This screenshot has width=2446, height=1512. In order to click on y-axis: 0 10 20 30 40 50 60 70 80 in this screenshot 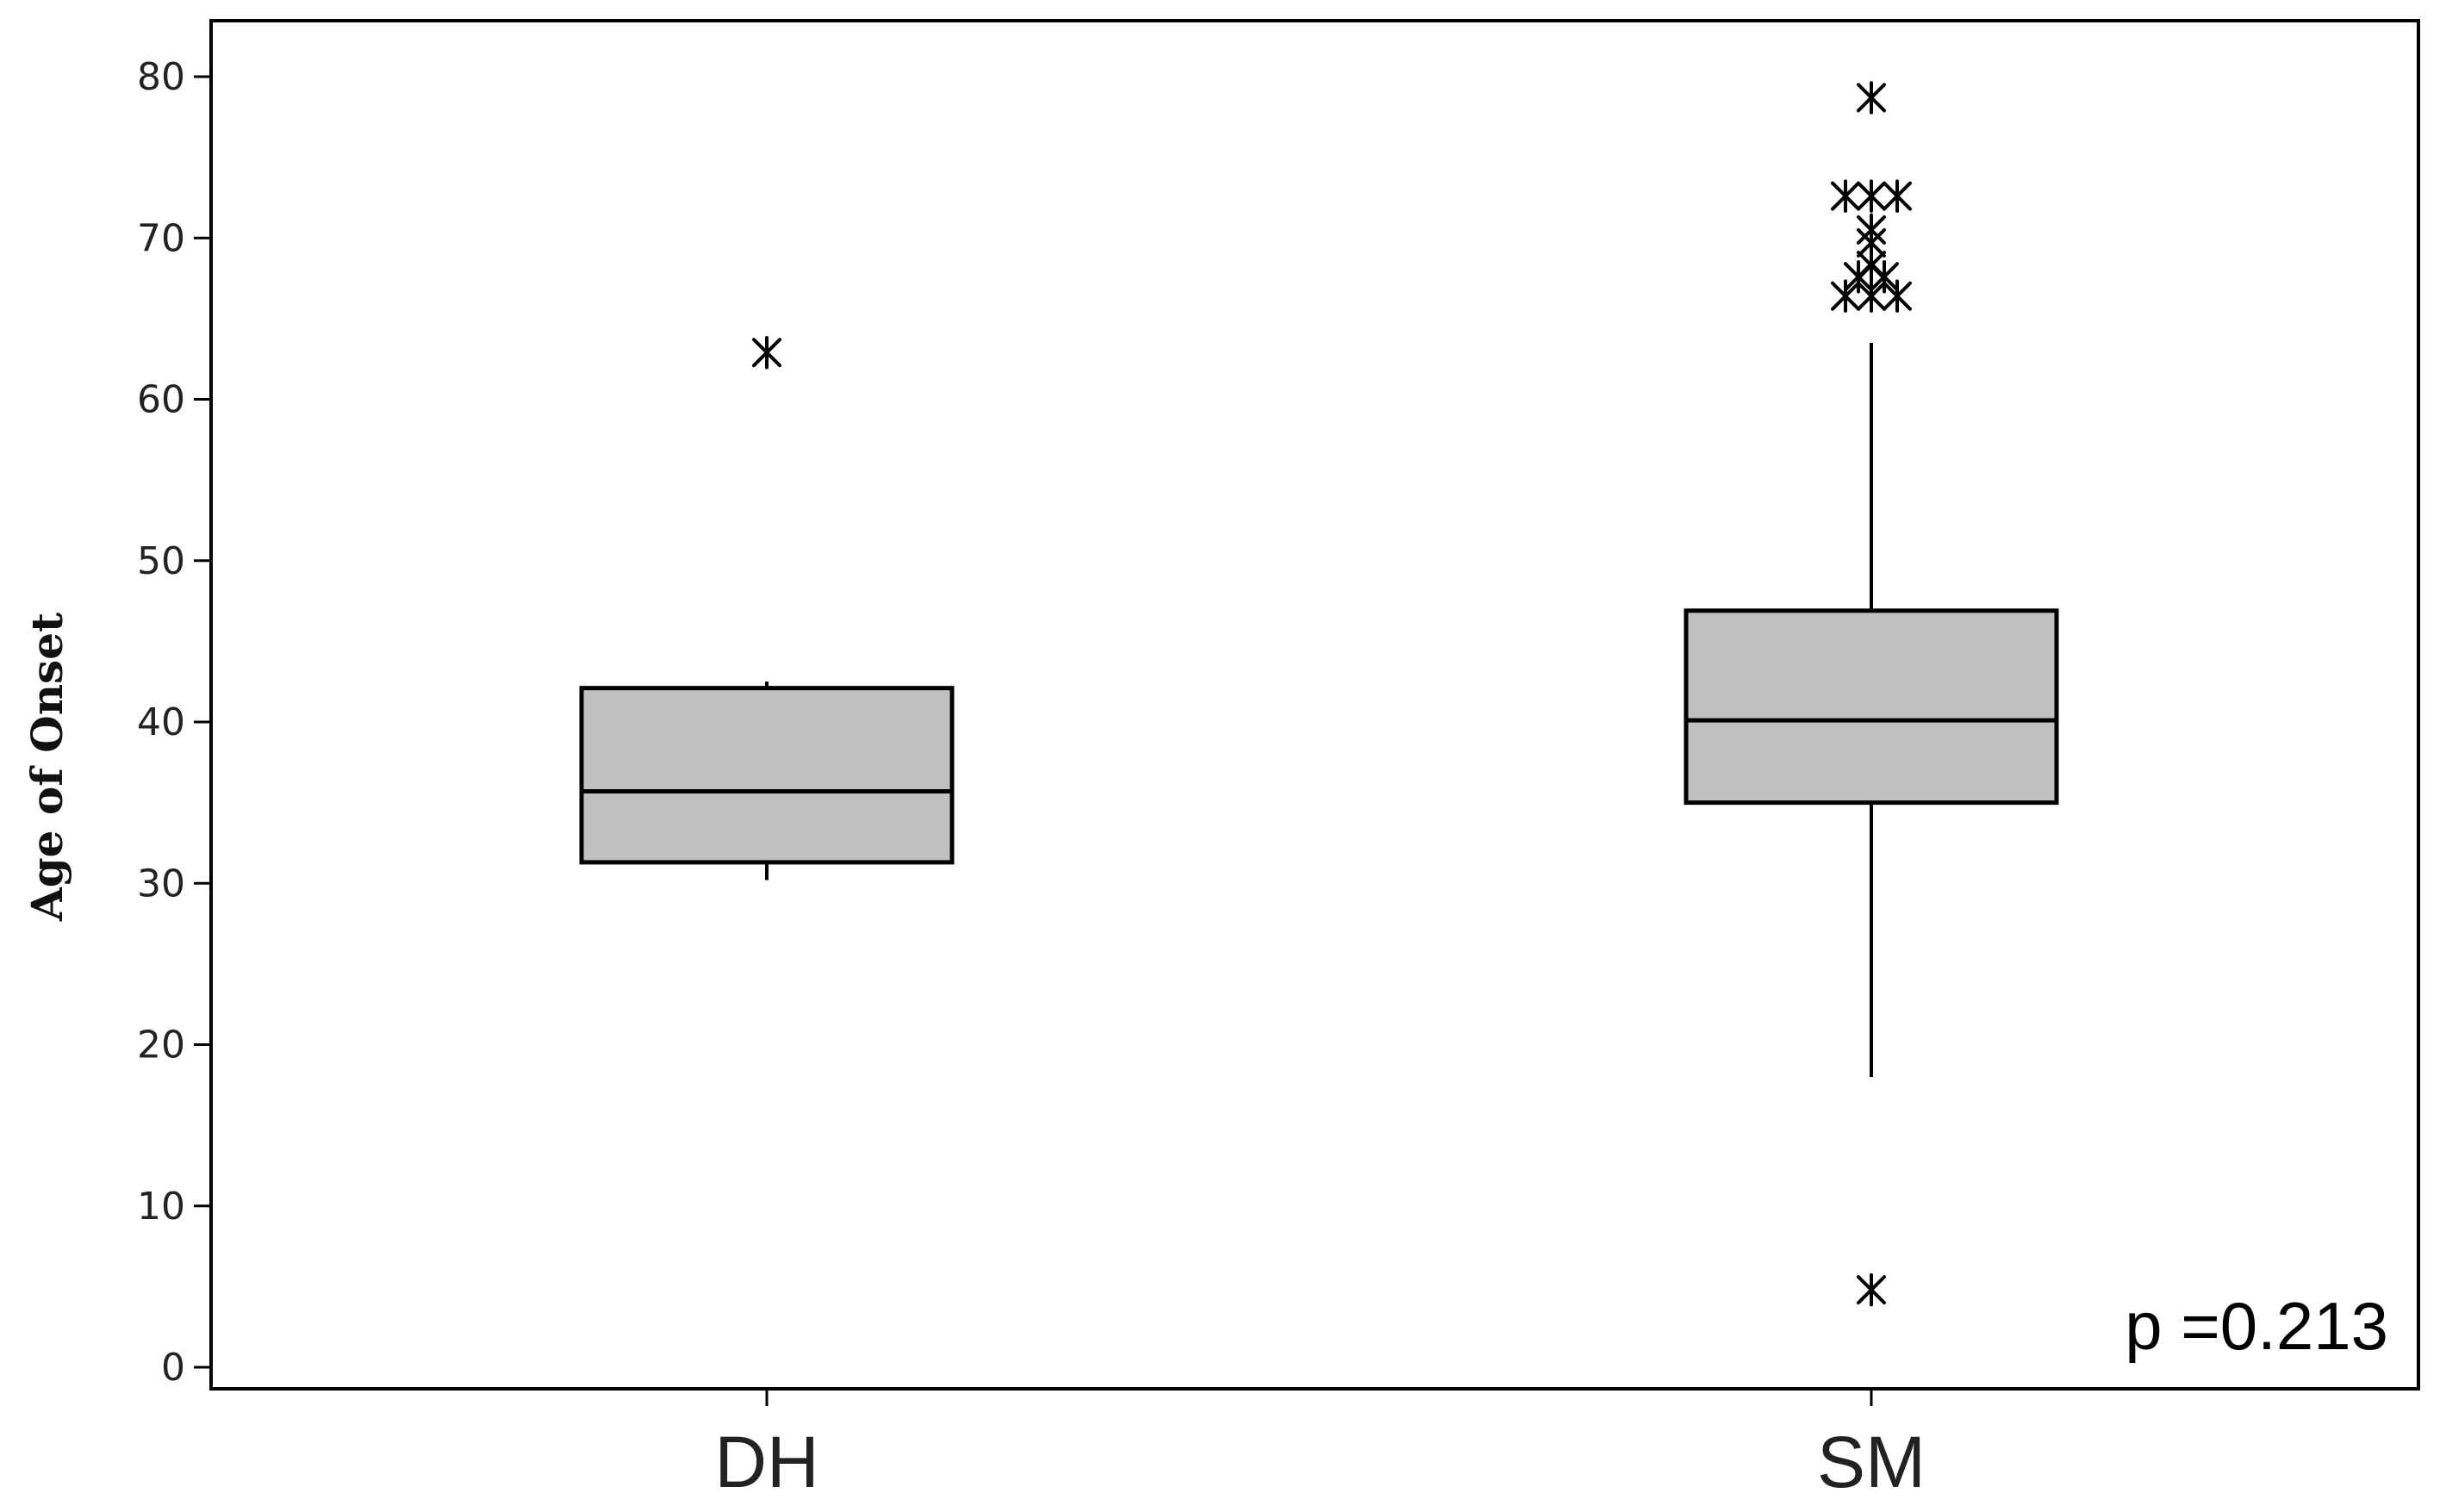, I will do `click(174, 722)`.